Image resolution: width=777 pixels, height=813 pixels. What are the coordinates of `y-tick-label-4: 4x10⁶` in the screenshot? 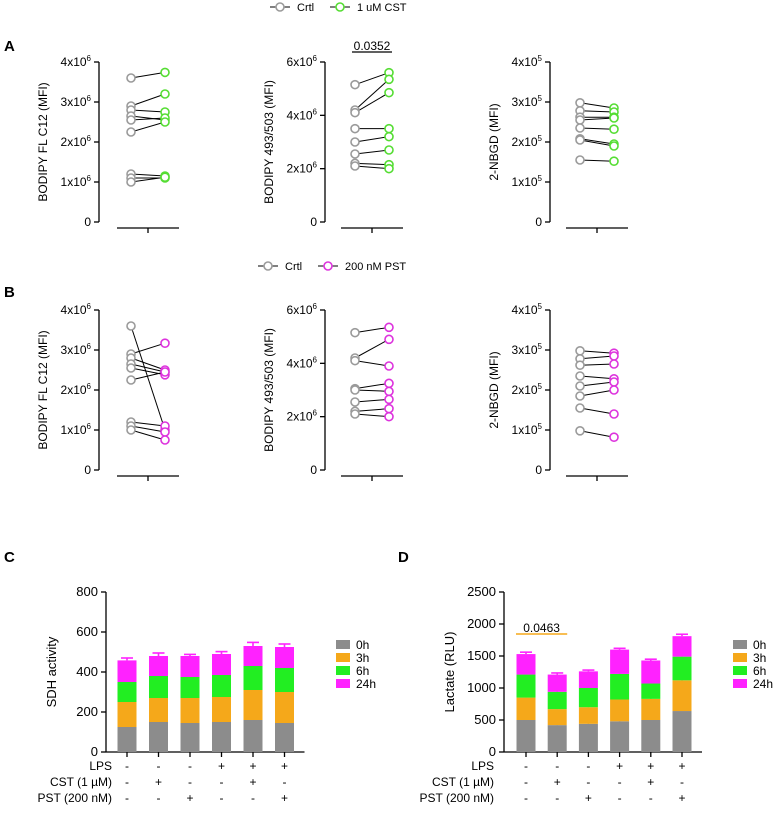 It's located at (76, 309).